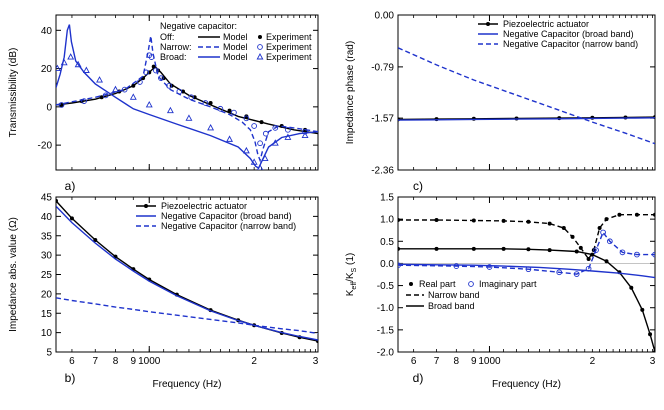 This screenshot has width=664, height=410. What do you see at coordinates (454, 295) in the screenshot?
I see `legend-label: Narrow band` at bounding box center [454, 295].